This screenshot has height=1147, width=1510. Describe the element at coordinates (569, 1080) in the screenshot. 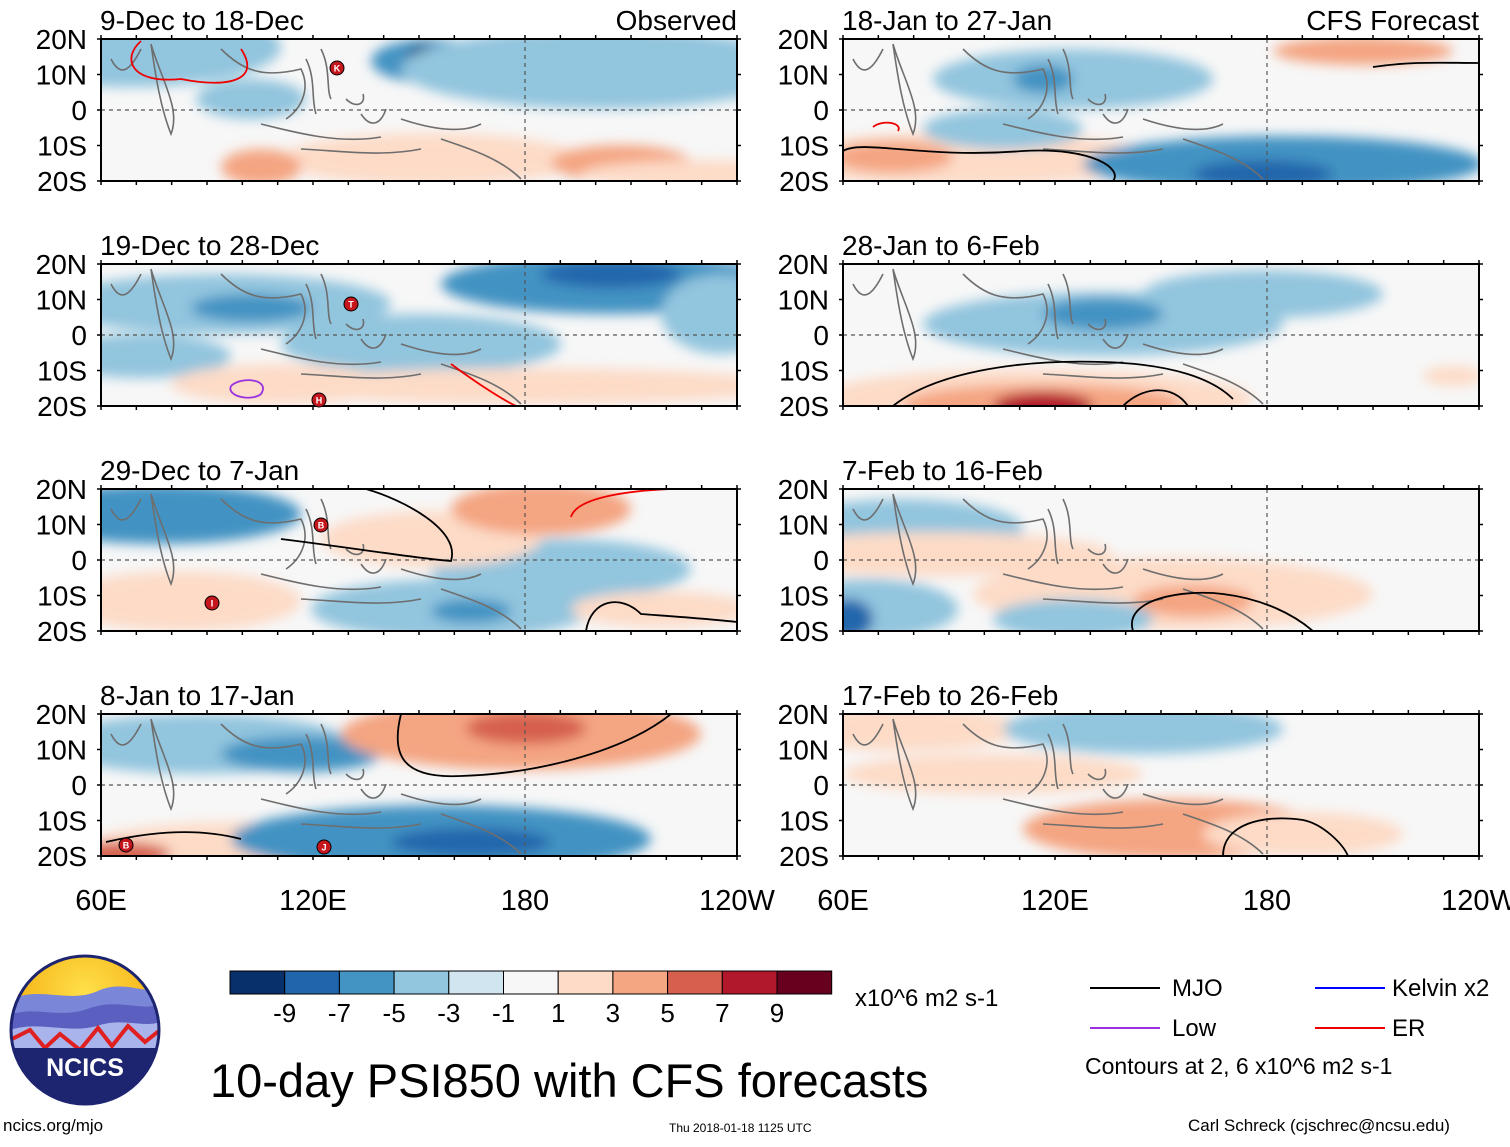

I see `figure-title: 10-day PSI850 with CFS forecasts` at that location.